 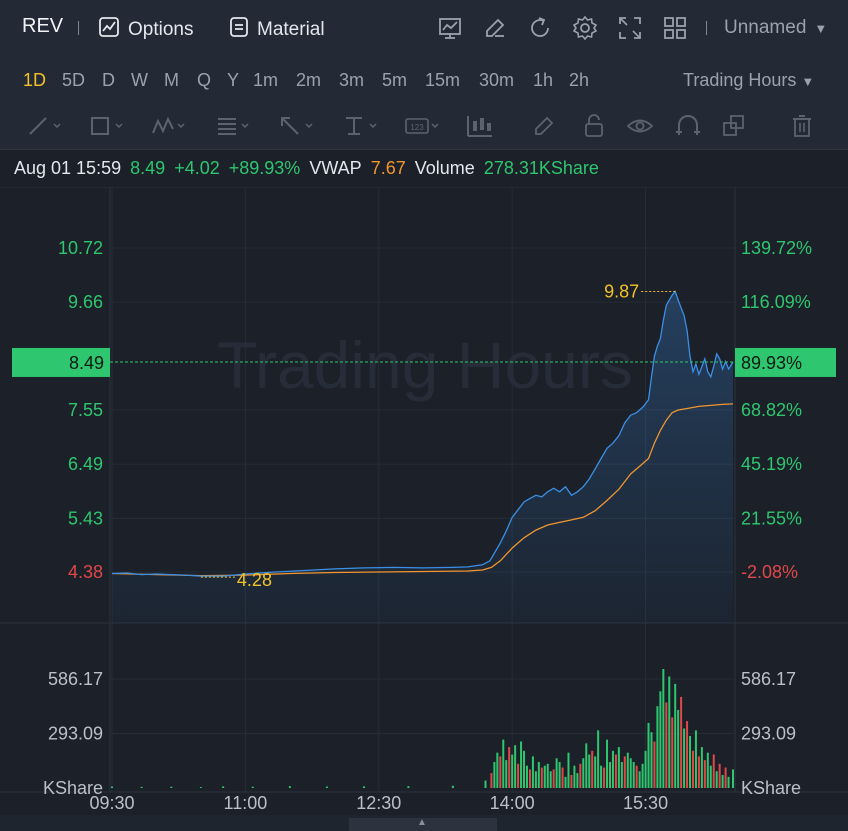 What do you see at coordinates (482, 126) in the screenshot?
I see `candle-tool-icon` at bounding box center [482, 126].